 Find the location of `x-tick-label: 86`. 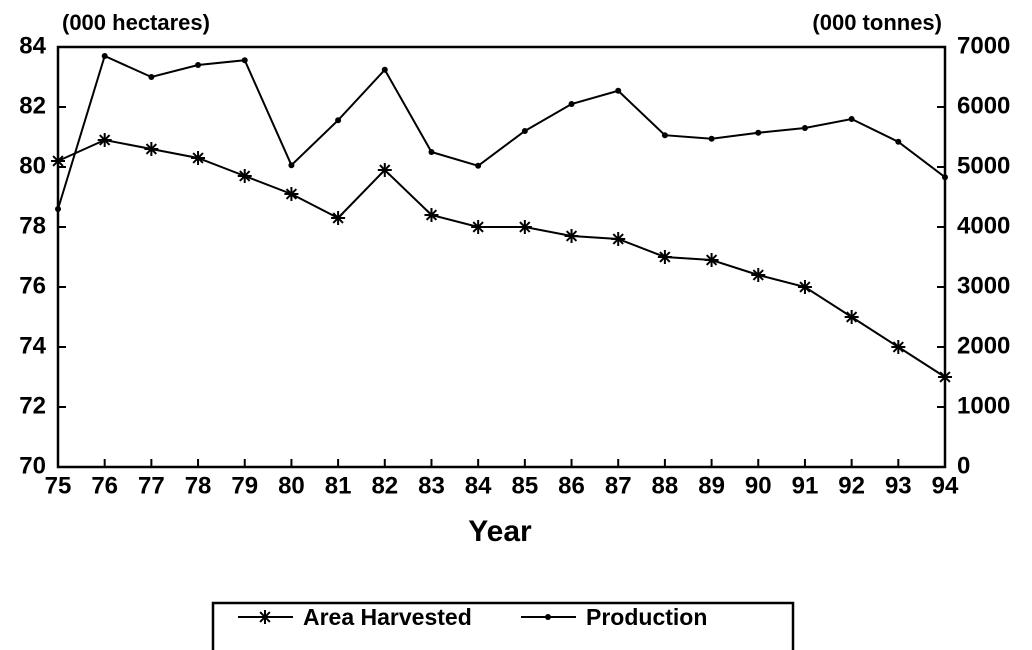

x-tick-label: 86 is located at coordinates (571, 485).